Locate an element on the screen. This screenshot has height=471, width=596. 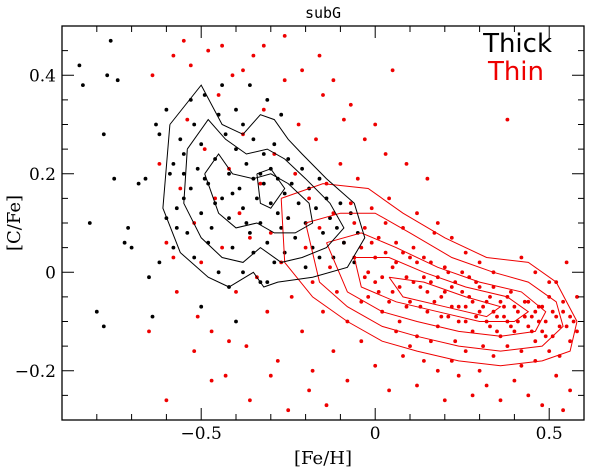
contours-thick is located at coordinates (264, 186).